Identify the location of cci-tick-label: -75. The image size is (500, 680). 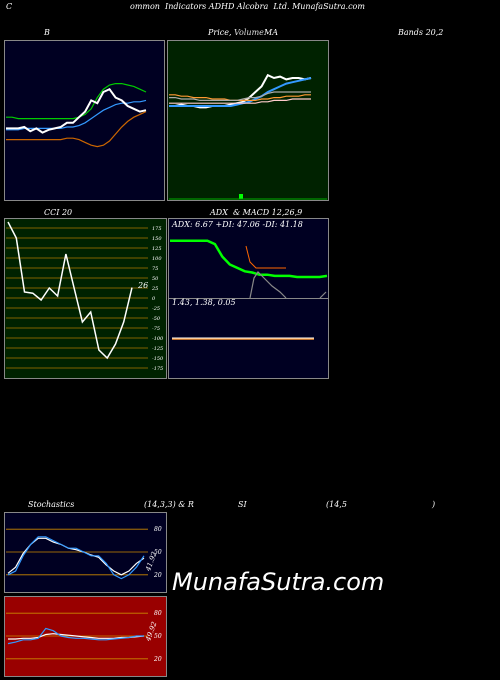
(156, 329).